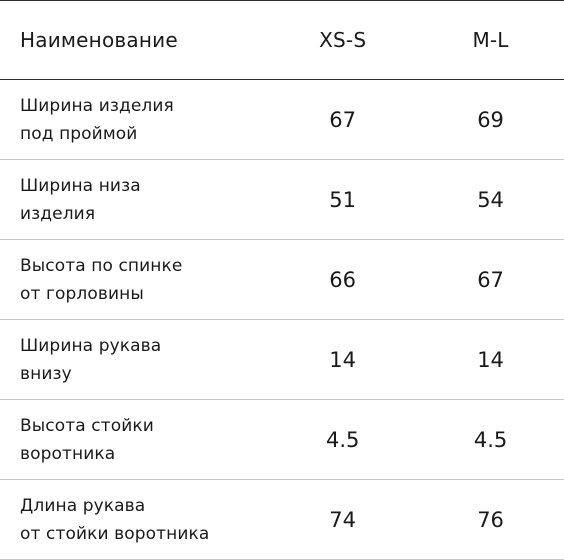 The height and width of the screenshot is (560, 564). I want to click on row-name: Ширина рукава внизу, so click(91, 359).